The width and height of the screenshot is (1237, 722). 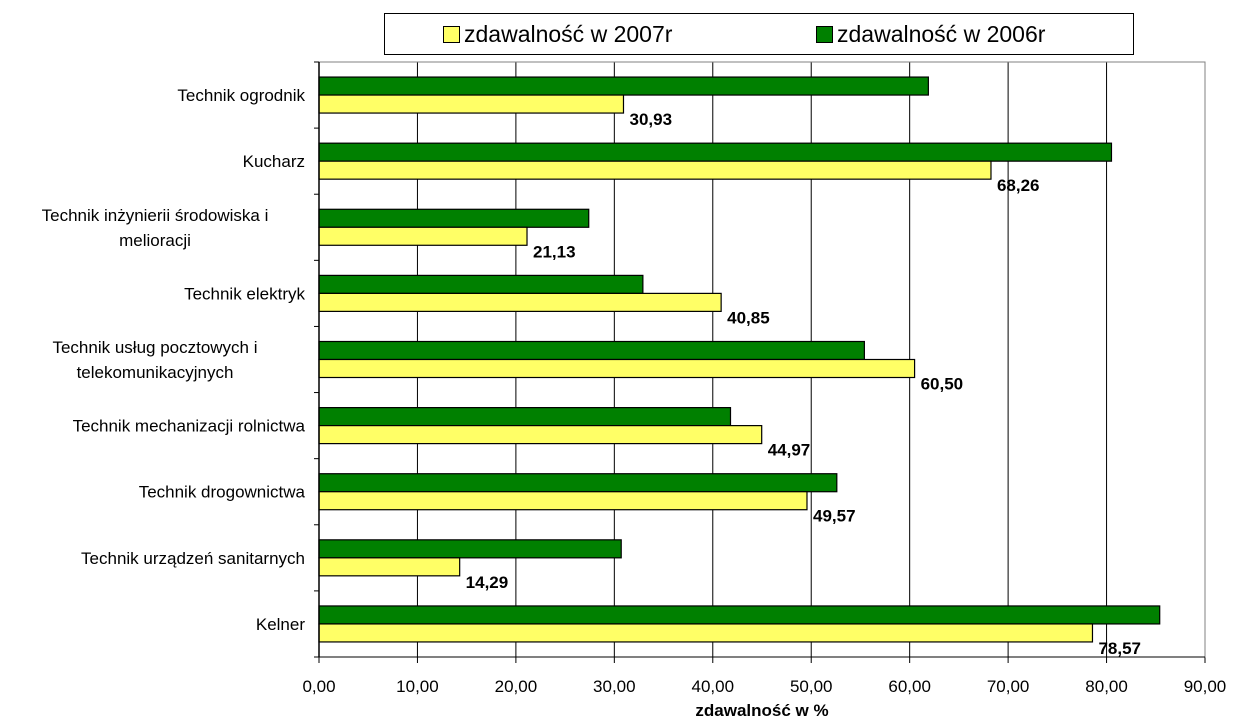 I want to click on legend: zdawalność w 2007r zdawalność w 2006r, so click(x=759, y=34).